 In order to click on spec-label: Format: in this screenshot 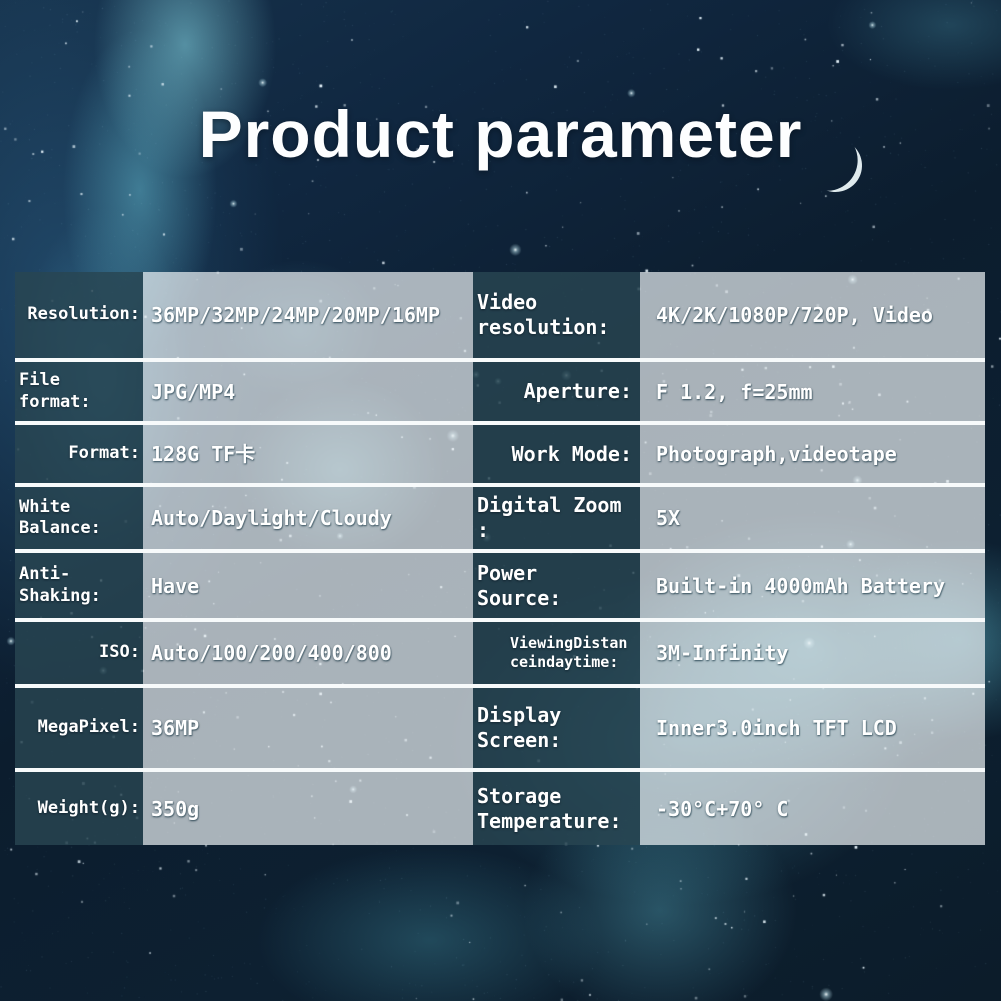, I will do `click(104, 453)`.